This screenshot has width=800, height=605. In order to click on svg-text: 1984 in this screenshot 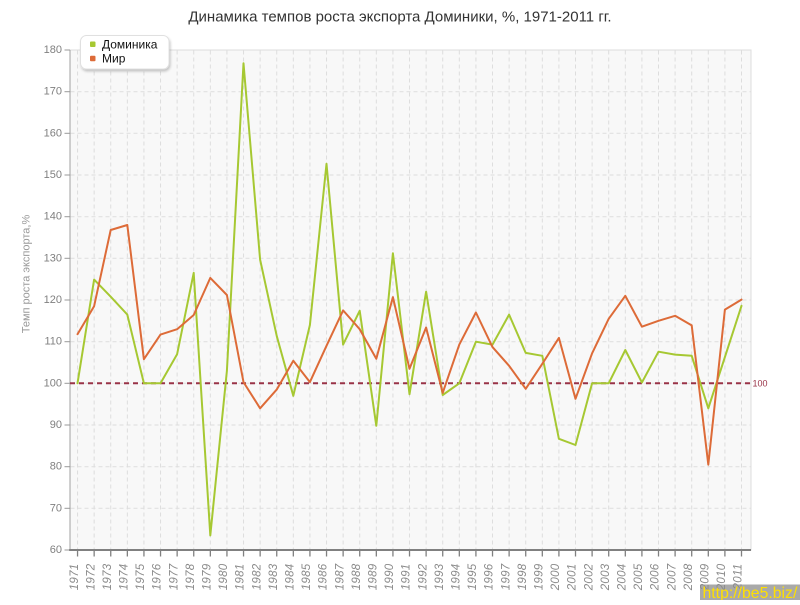, I will do `click(291, 577)`.